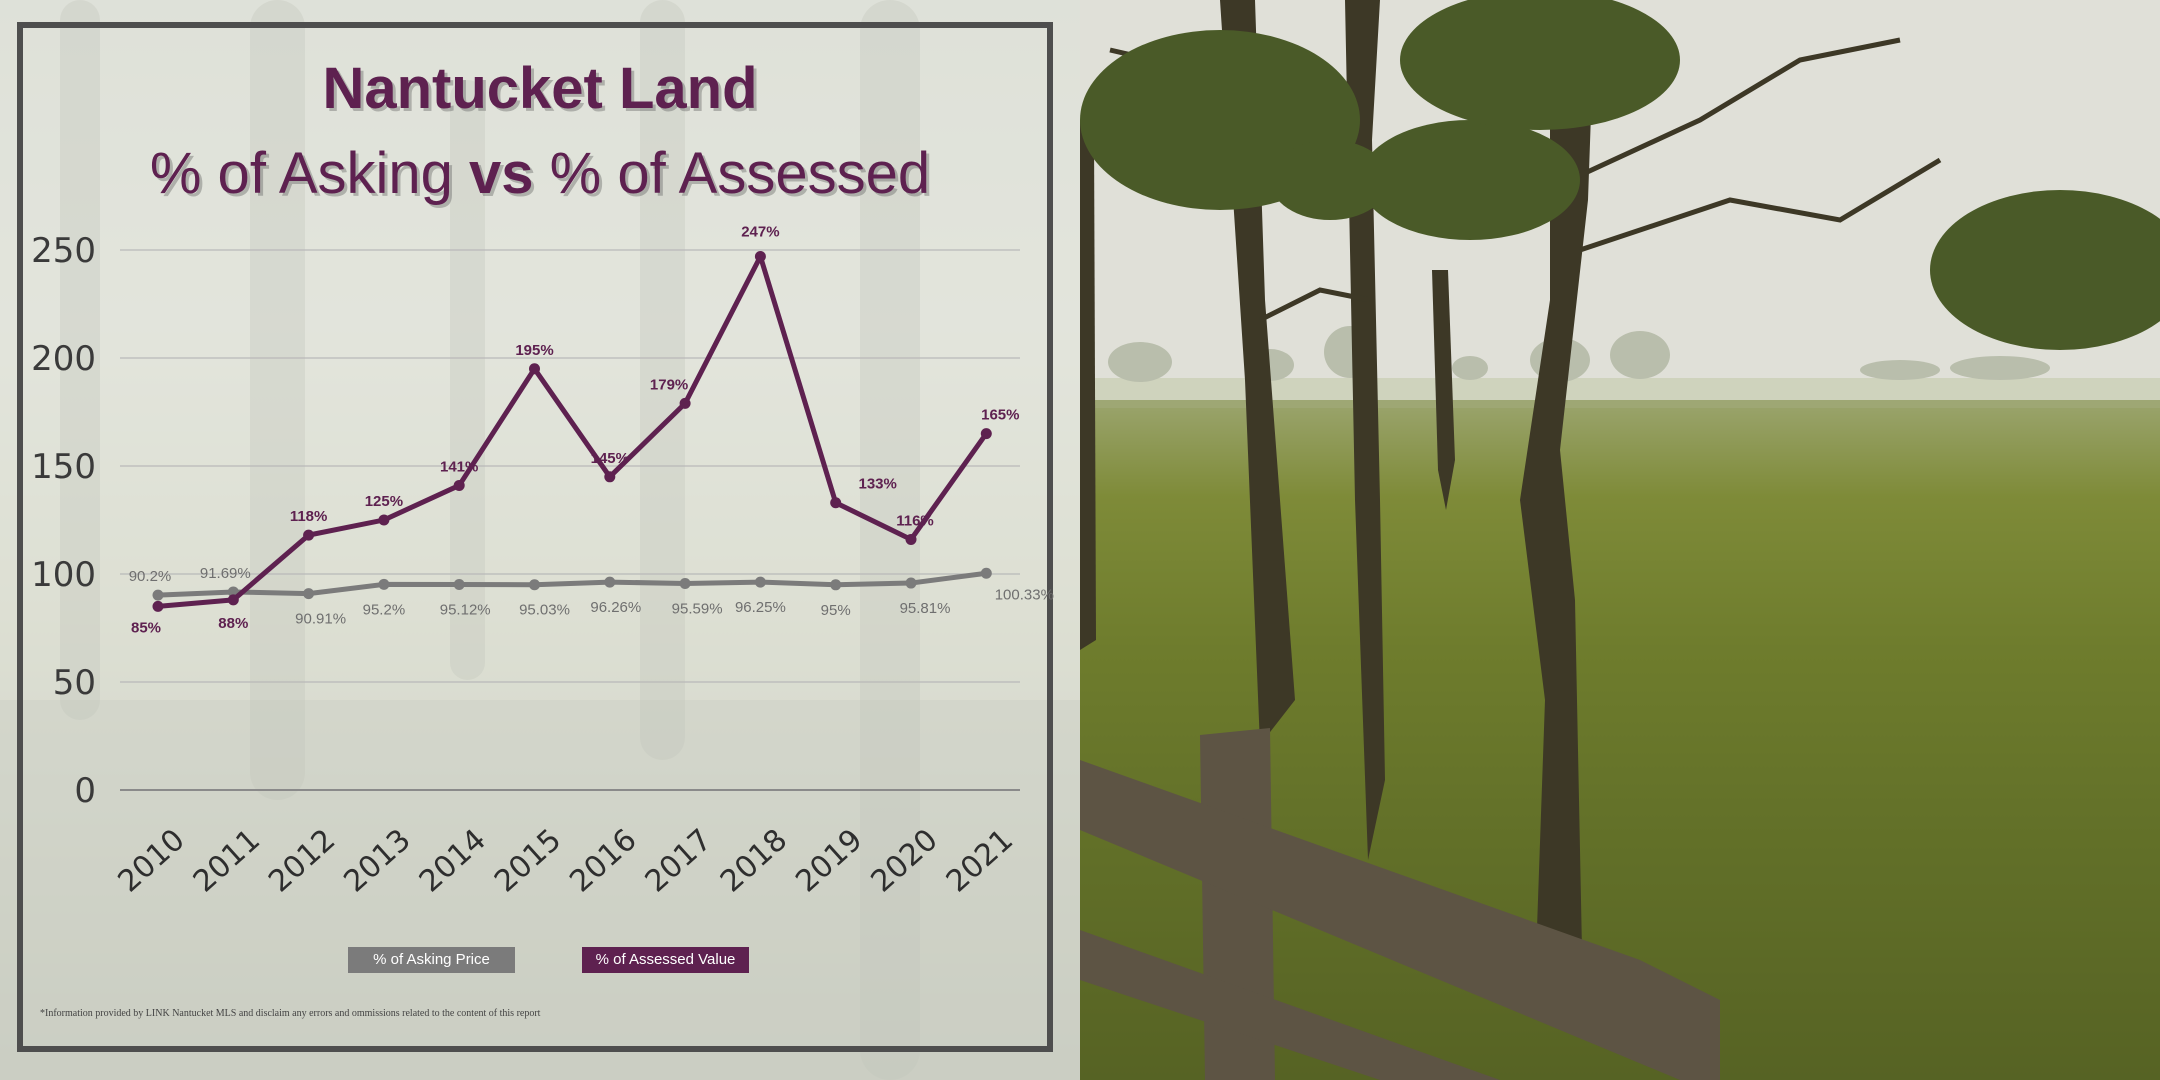  What do you see at coordinates (459, 466) in the screenshot?
I see `assessed-data-label: 141%` at bounding box center [459, 466].